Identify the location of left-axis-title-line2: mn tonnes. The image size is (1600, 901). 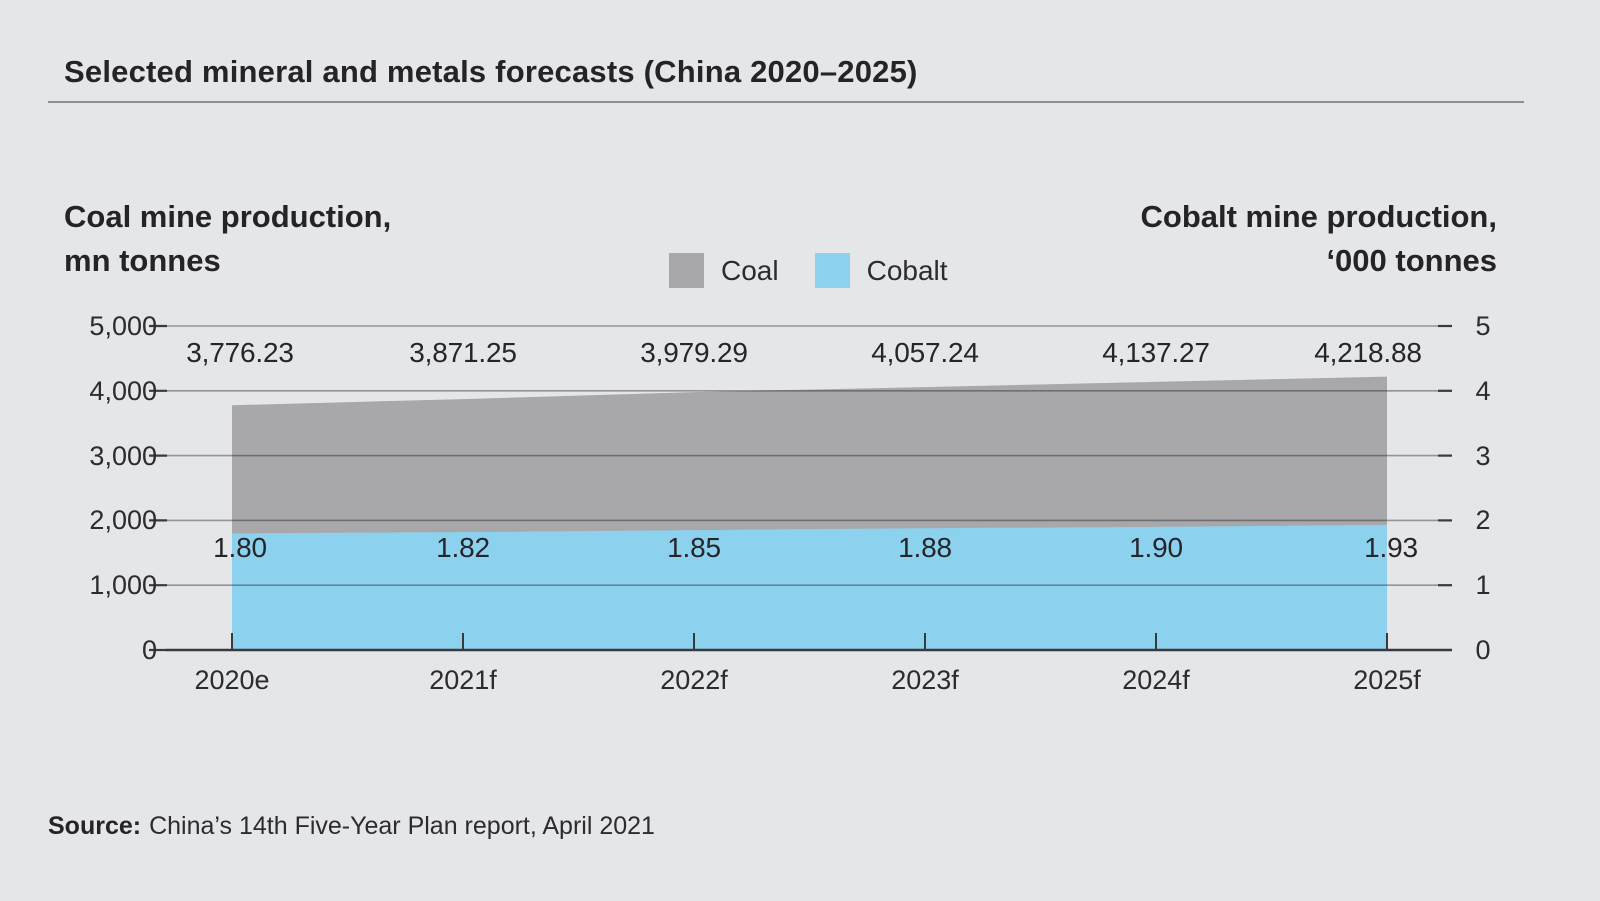
(142, 260).